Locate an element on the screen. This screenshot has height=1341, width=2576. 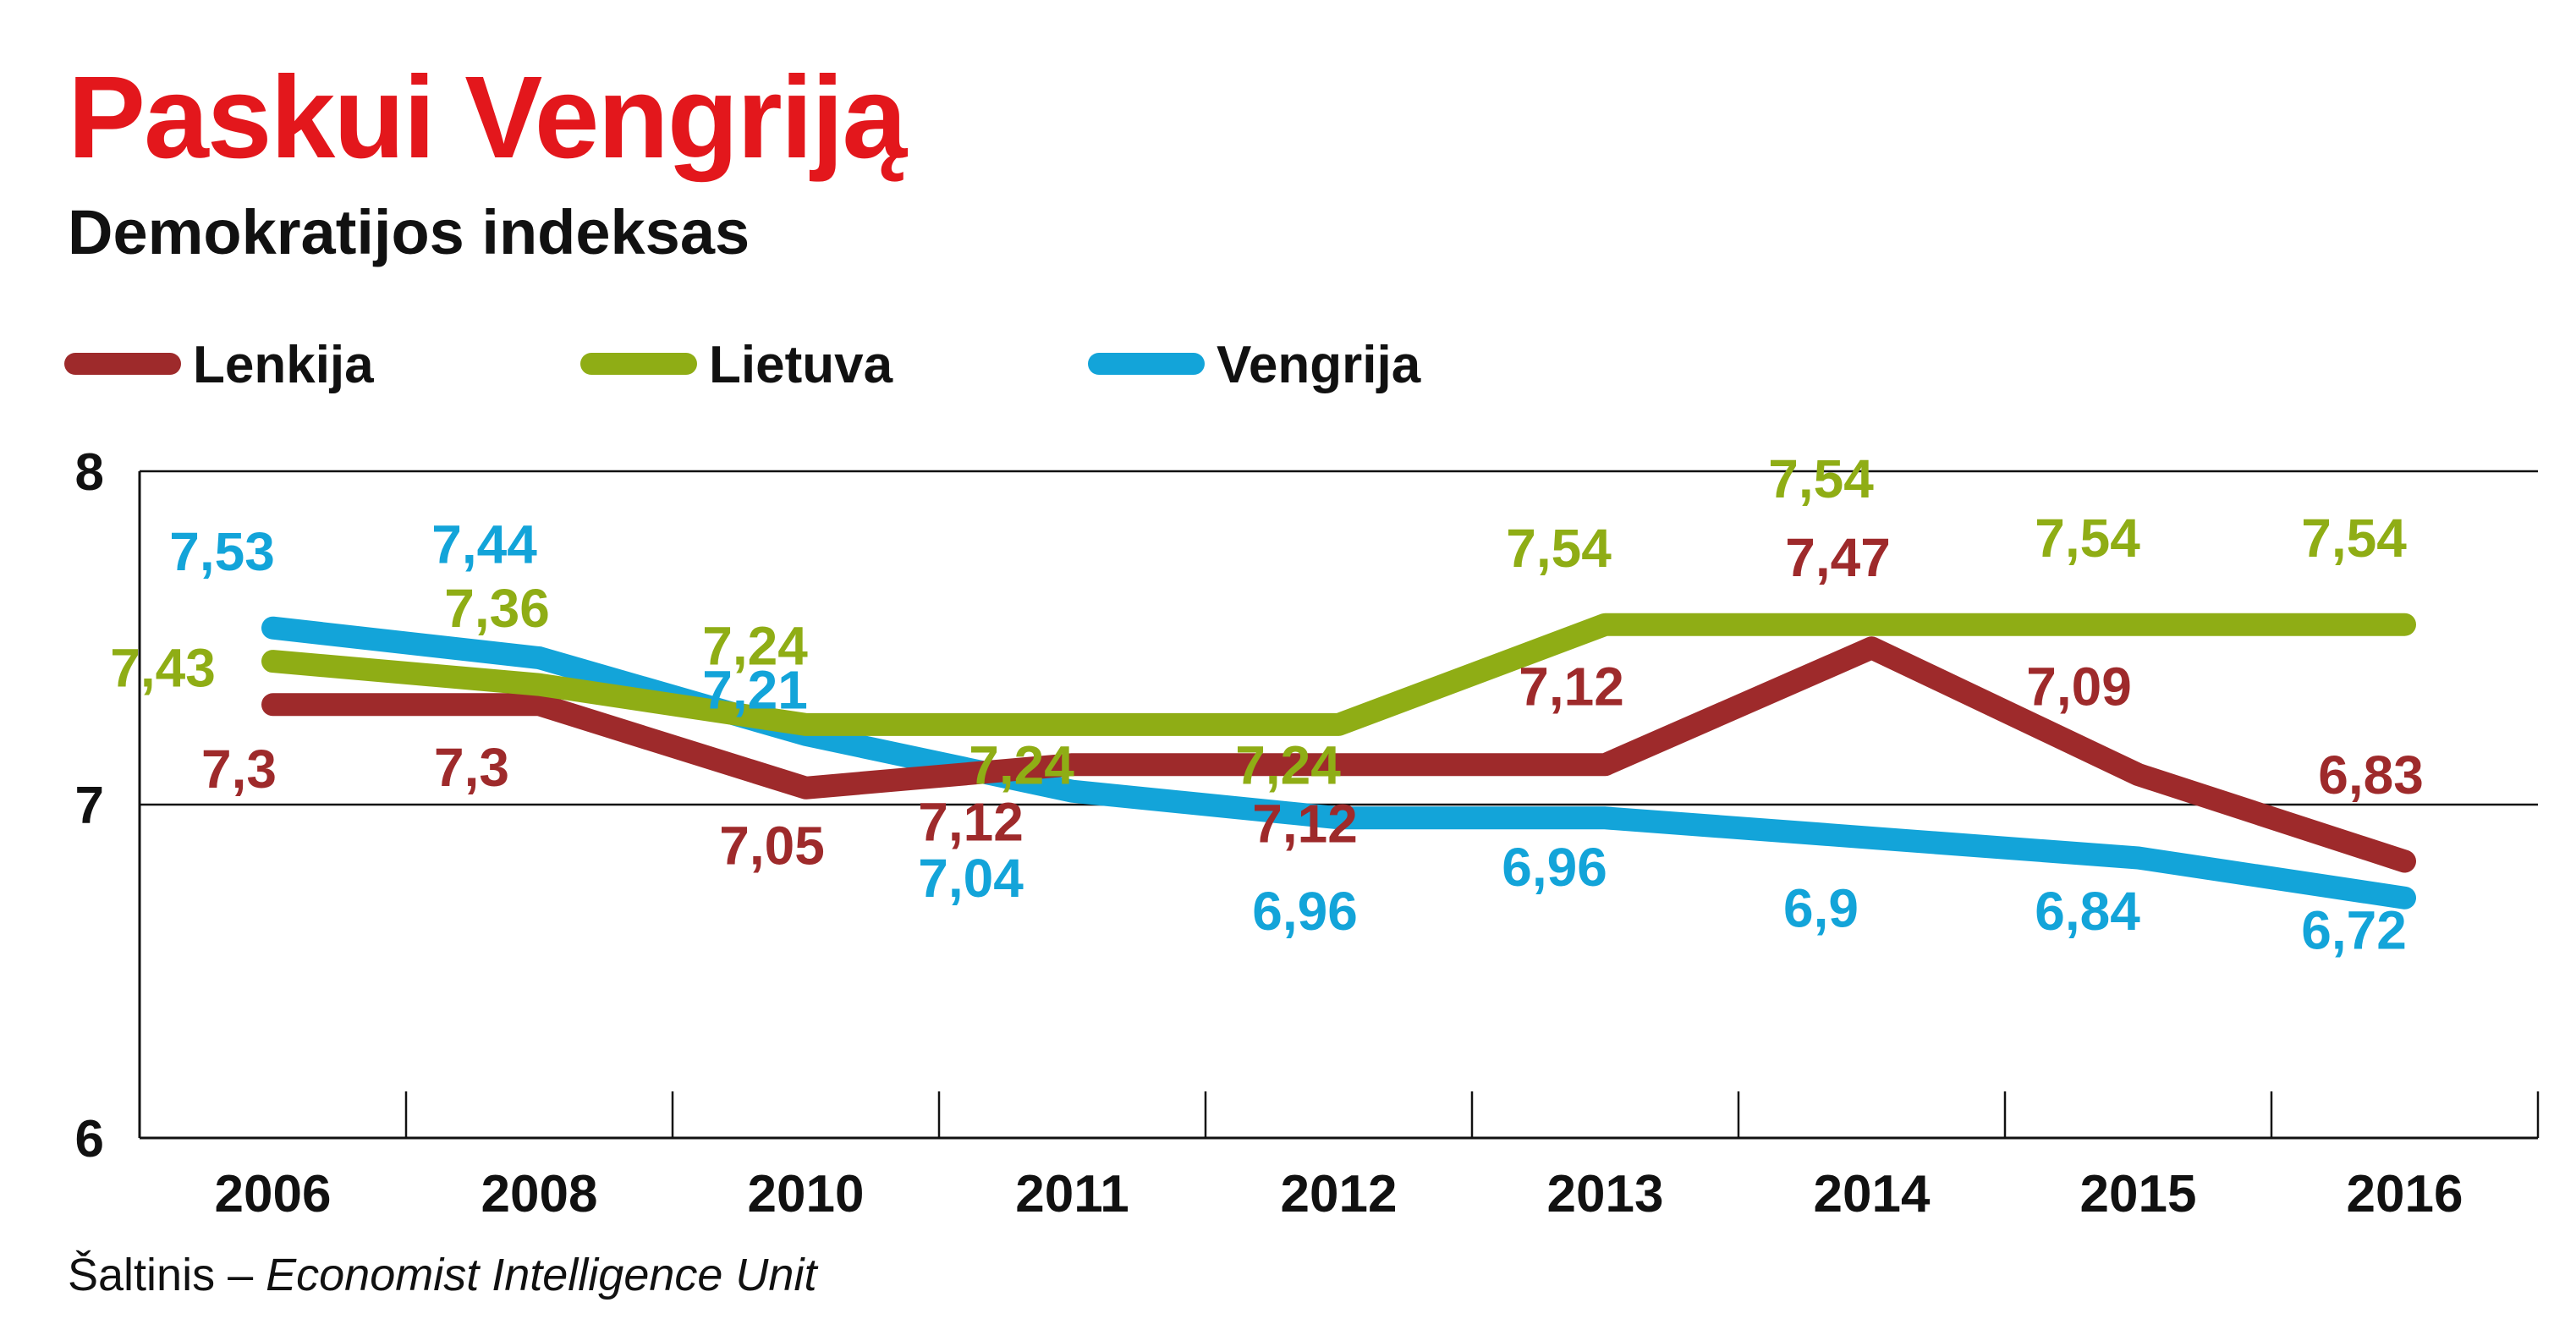
x-tick-label: 2008 is located at coordinates (539, 1194).